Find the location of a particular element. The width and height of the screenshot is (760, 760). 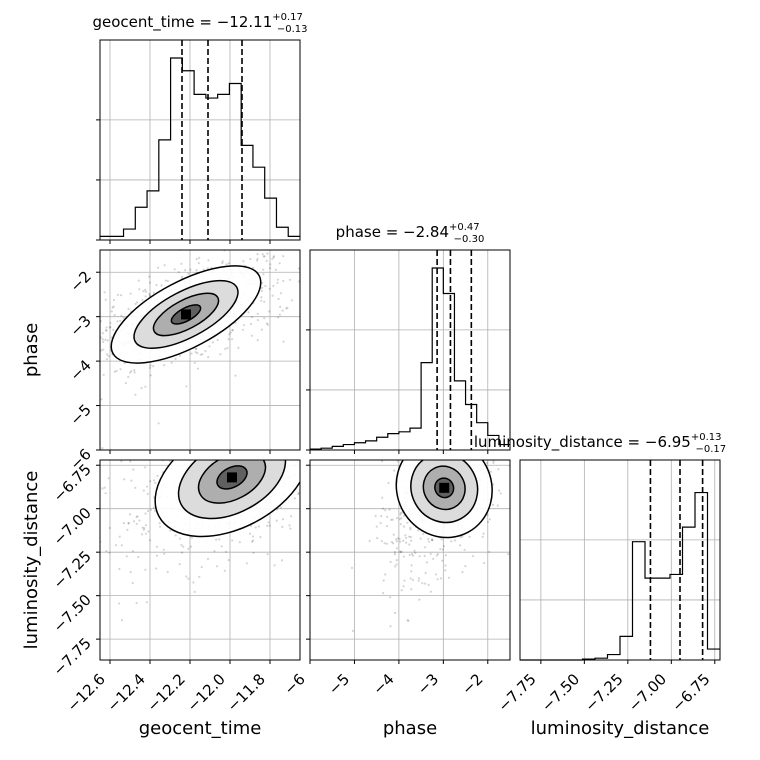

title-main: luminosity_distance = −6.95 is located at coordinates (582, 442).